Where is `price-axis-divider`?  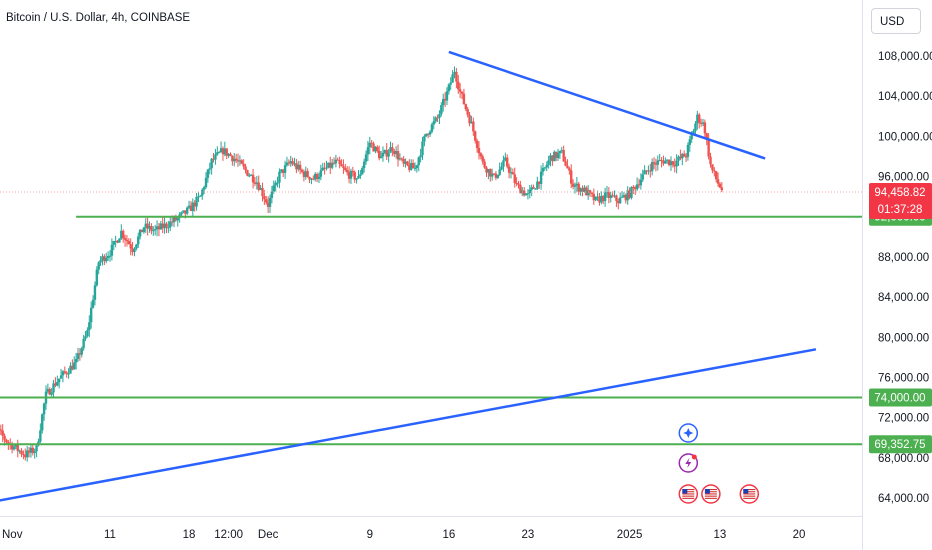 price-axis-divider is located at coordinates (862, 275).